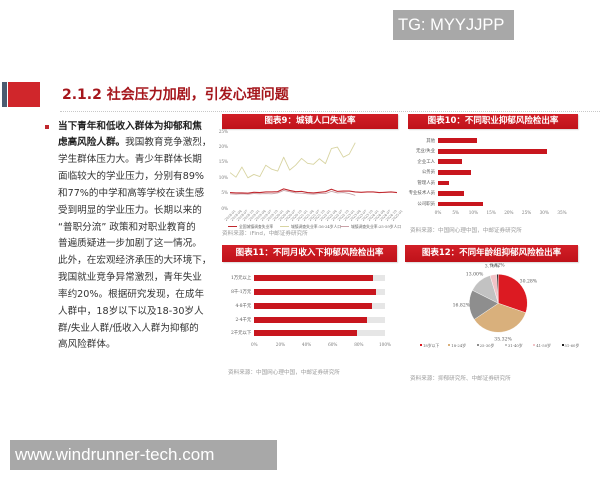 Image resolution: width=600 pixels, height=480 pixels. What do you see at coordinates (224, 193) in the screenshot?
I see `y-tick-label: 5%` at bounding box center [224, 193].